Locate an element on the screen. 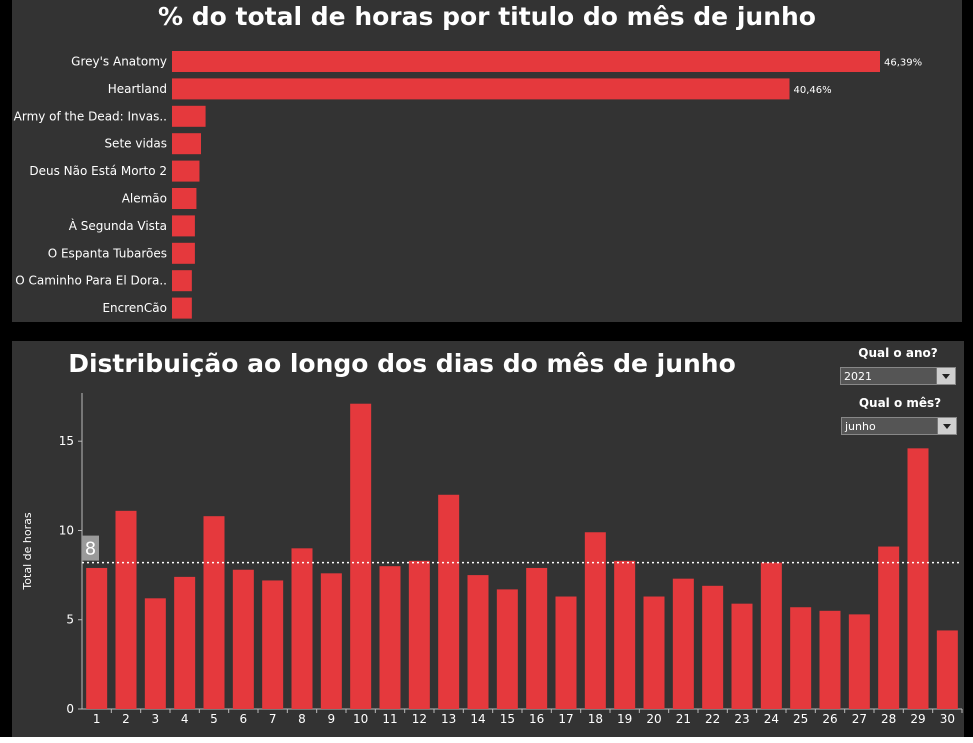 The image size is (973, 743). category-label: Sete vidas is located at coordinates (135, 144).